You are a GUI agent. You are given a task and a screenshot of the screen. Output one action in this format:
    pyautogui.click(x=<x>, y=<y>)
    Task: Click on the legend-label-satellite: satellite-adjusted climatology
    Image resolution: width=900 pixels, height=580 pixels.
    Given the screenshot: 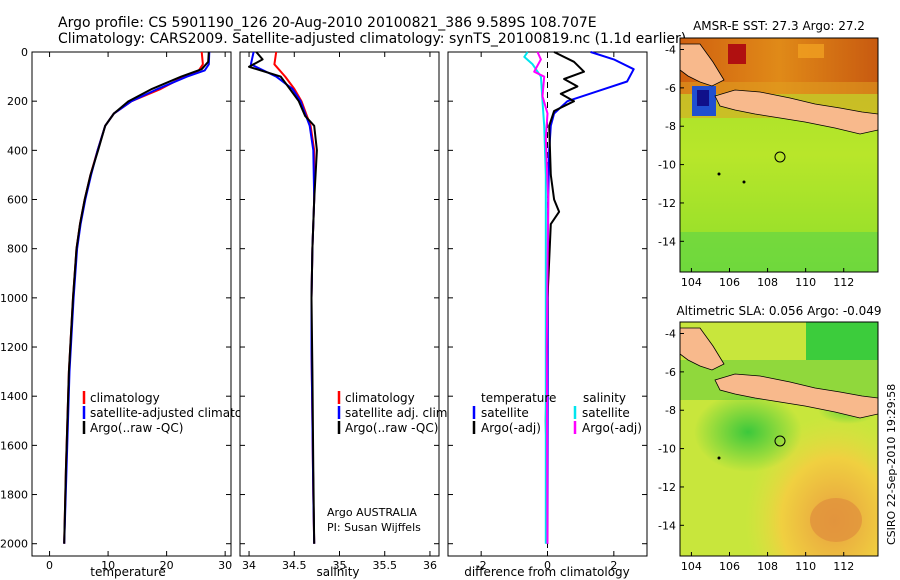 What is the action you would take?
    pyautogui.click(x=179, y=413)
    